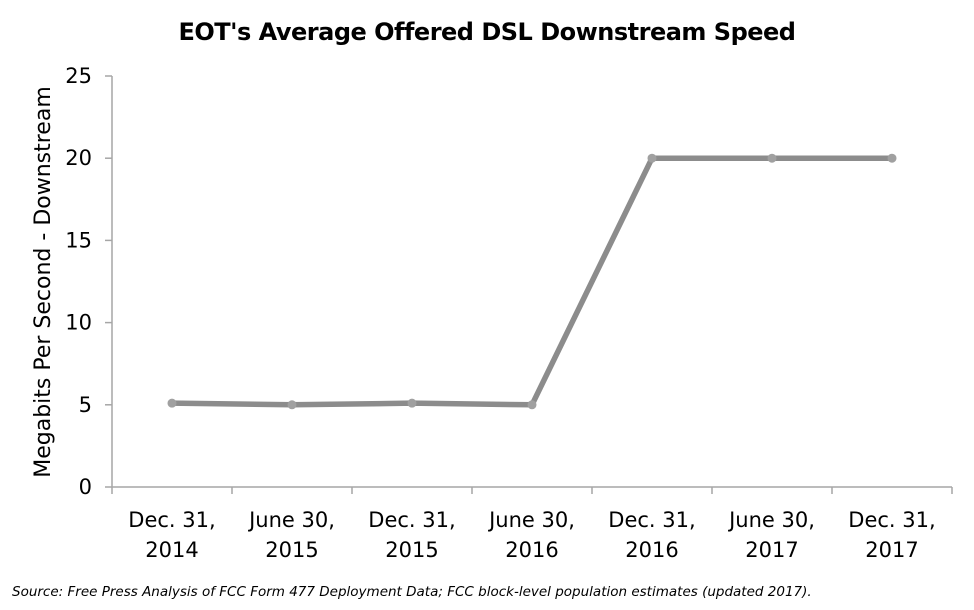 The image size is (974, 610). What do you see at coordinates (891, 535) in the screenshot?
I see `x-tick-label: Dec. 31, 2017` at bounding box center [891, 535].